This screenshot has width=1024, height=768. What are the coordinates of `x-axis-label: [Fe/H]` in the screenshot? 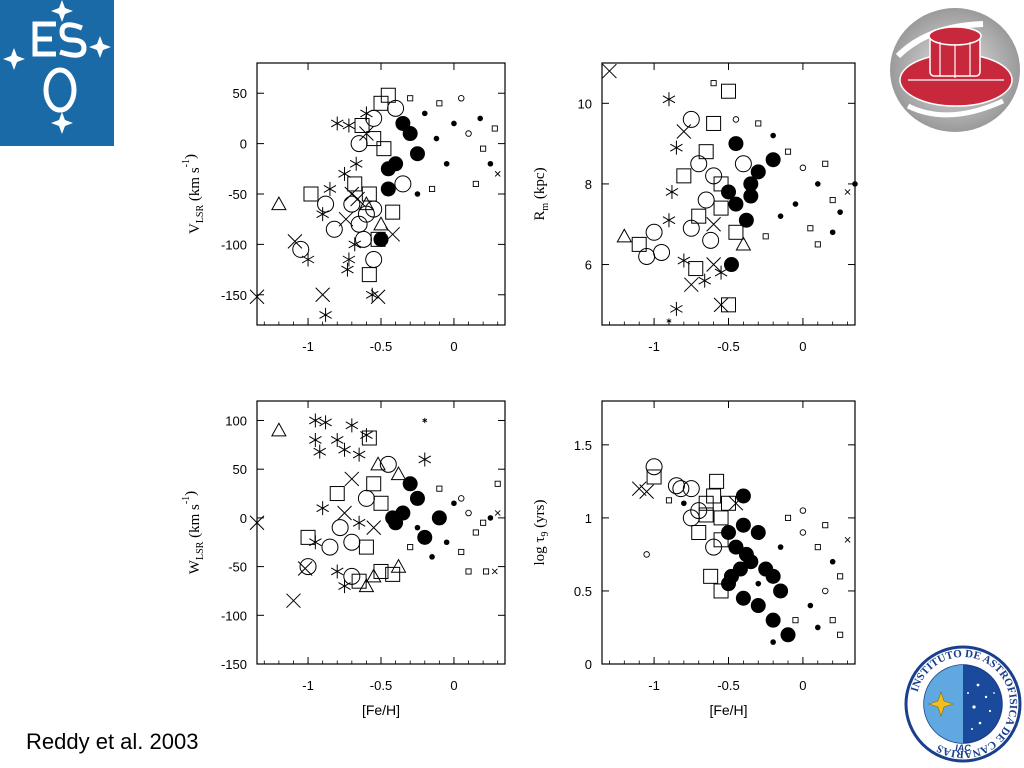 It's located at (381, 710).